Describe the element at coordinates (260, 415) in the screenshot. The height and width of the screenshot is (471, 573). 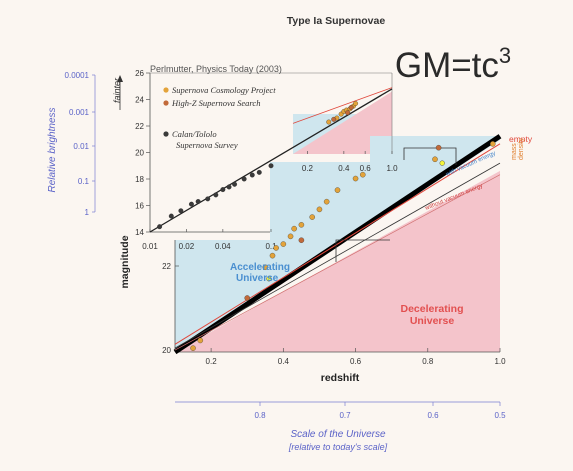
I see `scale-tick-label: 0.8` at that location.